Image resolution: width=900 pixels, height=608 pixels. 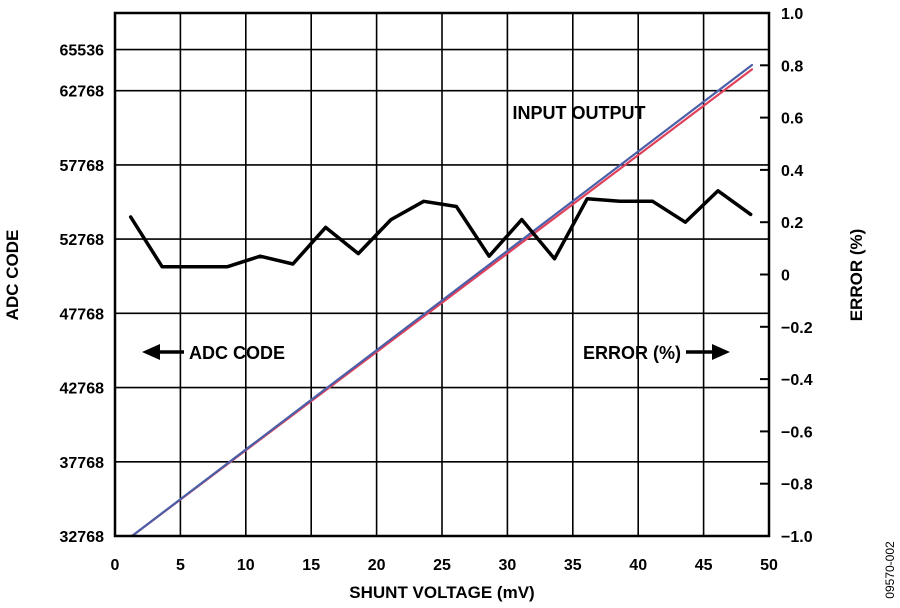 I want to click on right-arrow-icon, so click(x=721, y=352).